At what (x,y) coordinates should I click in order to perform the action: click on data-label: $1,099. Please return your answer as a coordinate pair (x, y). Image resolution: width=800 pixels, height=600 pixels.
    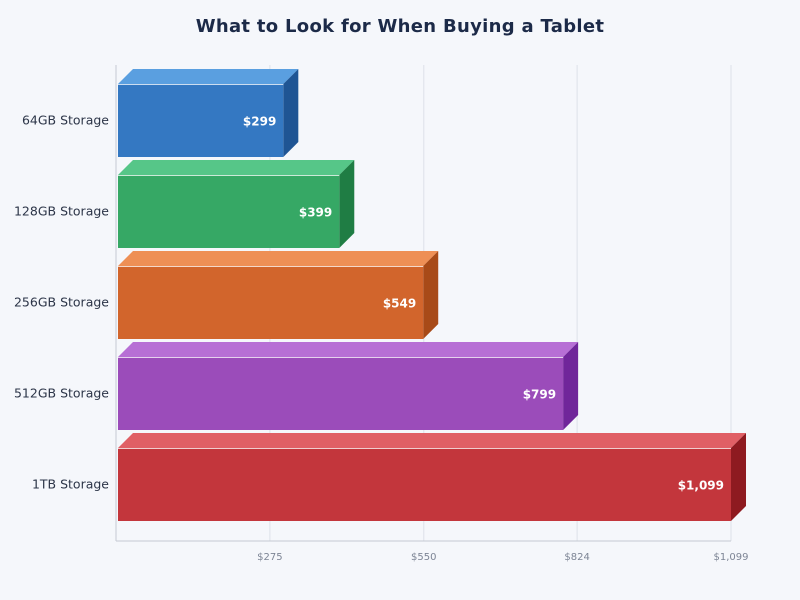
    Looking at the image, I should click on (701, 486).